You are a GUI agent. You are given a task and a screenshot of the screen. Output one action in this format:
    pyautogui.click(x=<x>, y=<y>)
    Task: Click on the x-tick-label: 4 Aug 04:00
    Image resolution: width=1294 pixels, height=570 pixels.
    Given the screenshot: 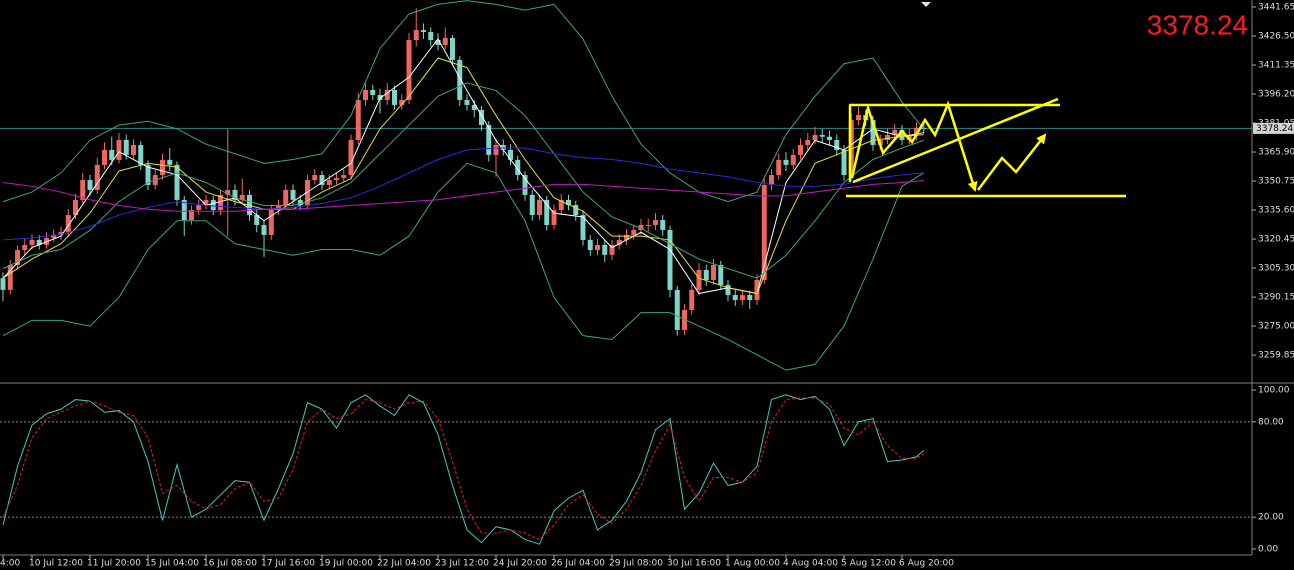 What is the action you would take?
    pyautogui.click(x=810, y=564)
    